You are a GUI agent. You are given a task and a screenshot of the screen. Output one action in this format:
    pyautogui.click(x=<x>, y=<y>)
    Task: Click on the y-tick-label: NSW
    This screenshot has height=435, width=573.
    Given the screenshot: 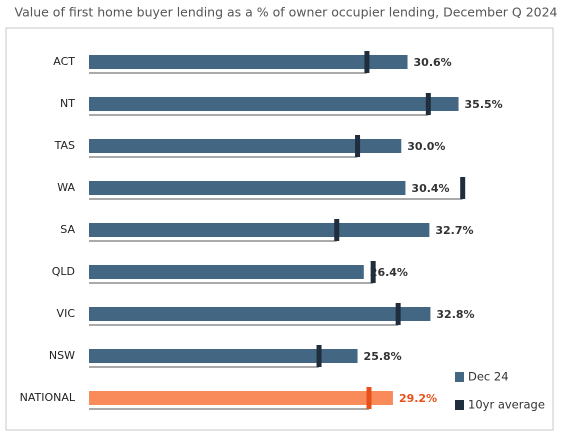 What is the action you would take?
    pyautogui.click(x=62, y=355)
    